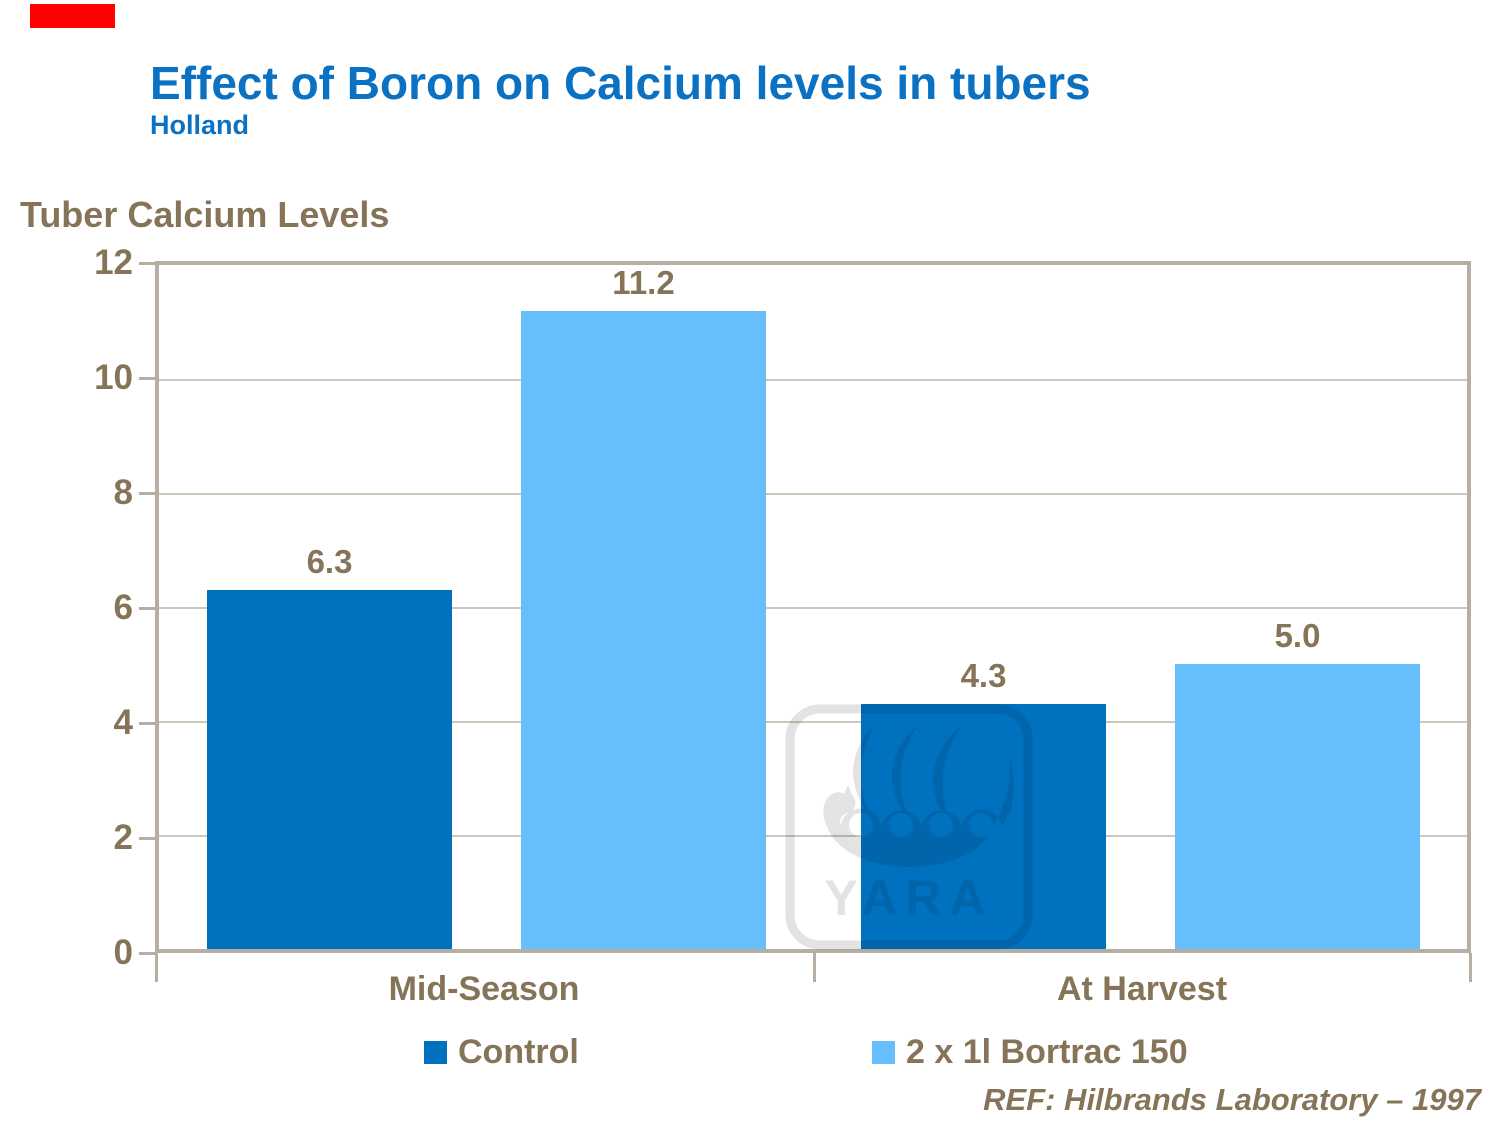 The image size is (1501, 1125). What do you see at coordinates (123, 952) in the screenshot?
I see `y-tick-label: 0` at bounding box center [123, 952].